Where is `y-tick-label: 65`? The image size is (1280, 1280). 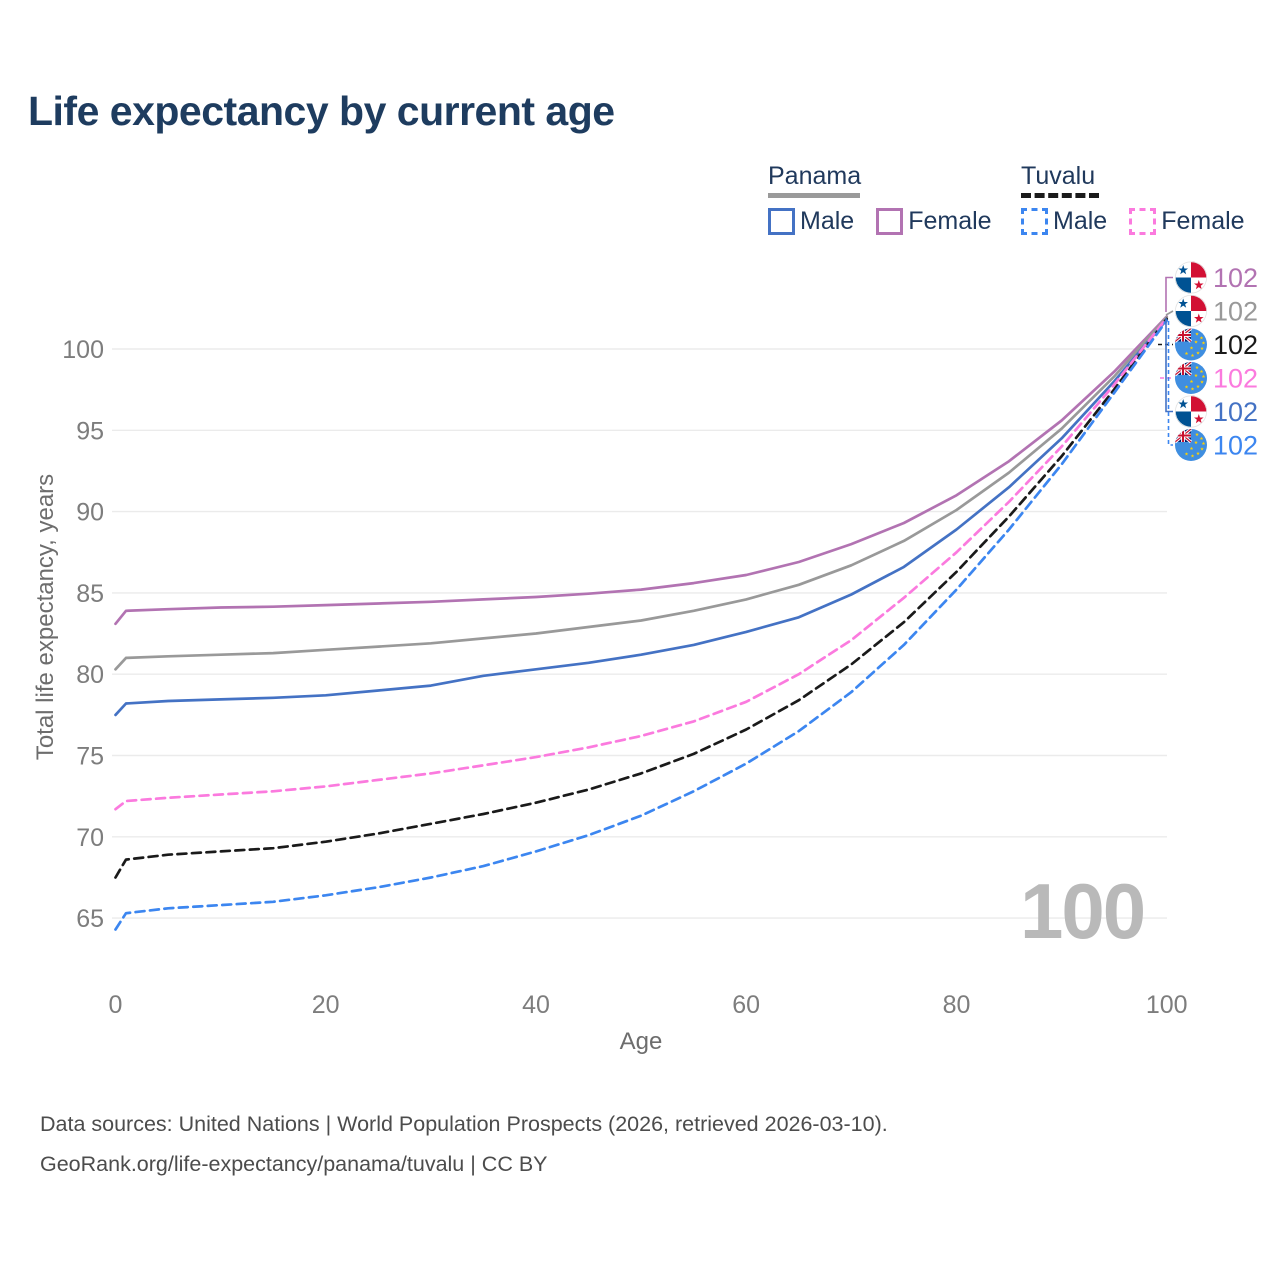 y-tick-label: 65 is located at coordinates (90, 919).